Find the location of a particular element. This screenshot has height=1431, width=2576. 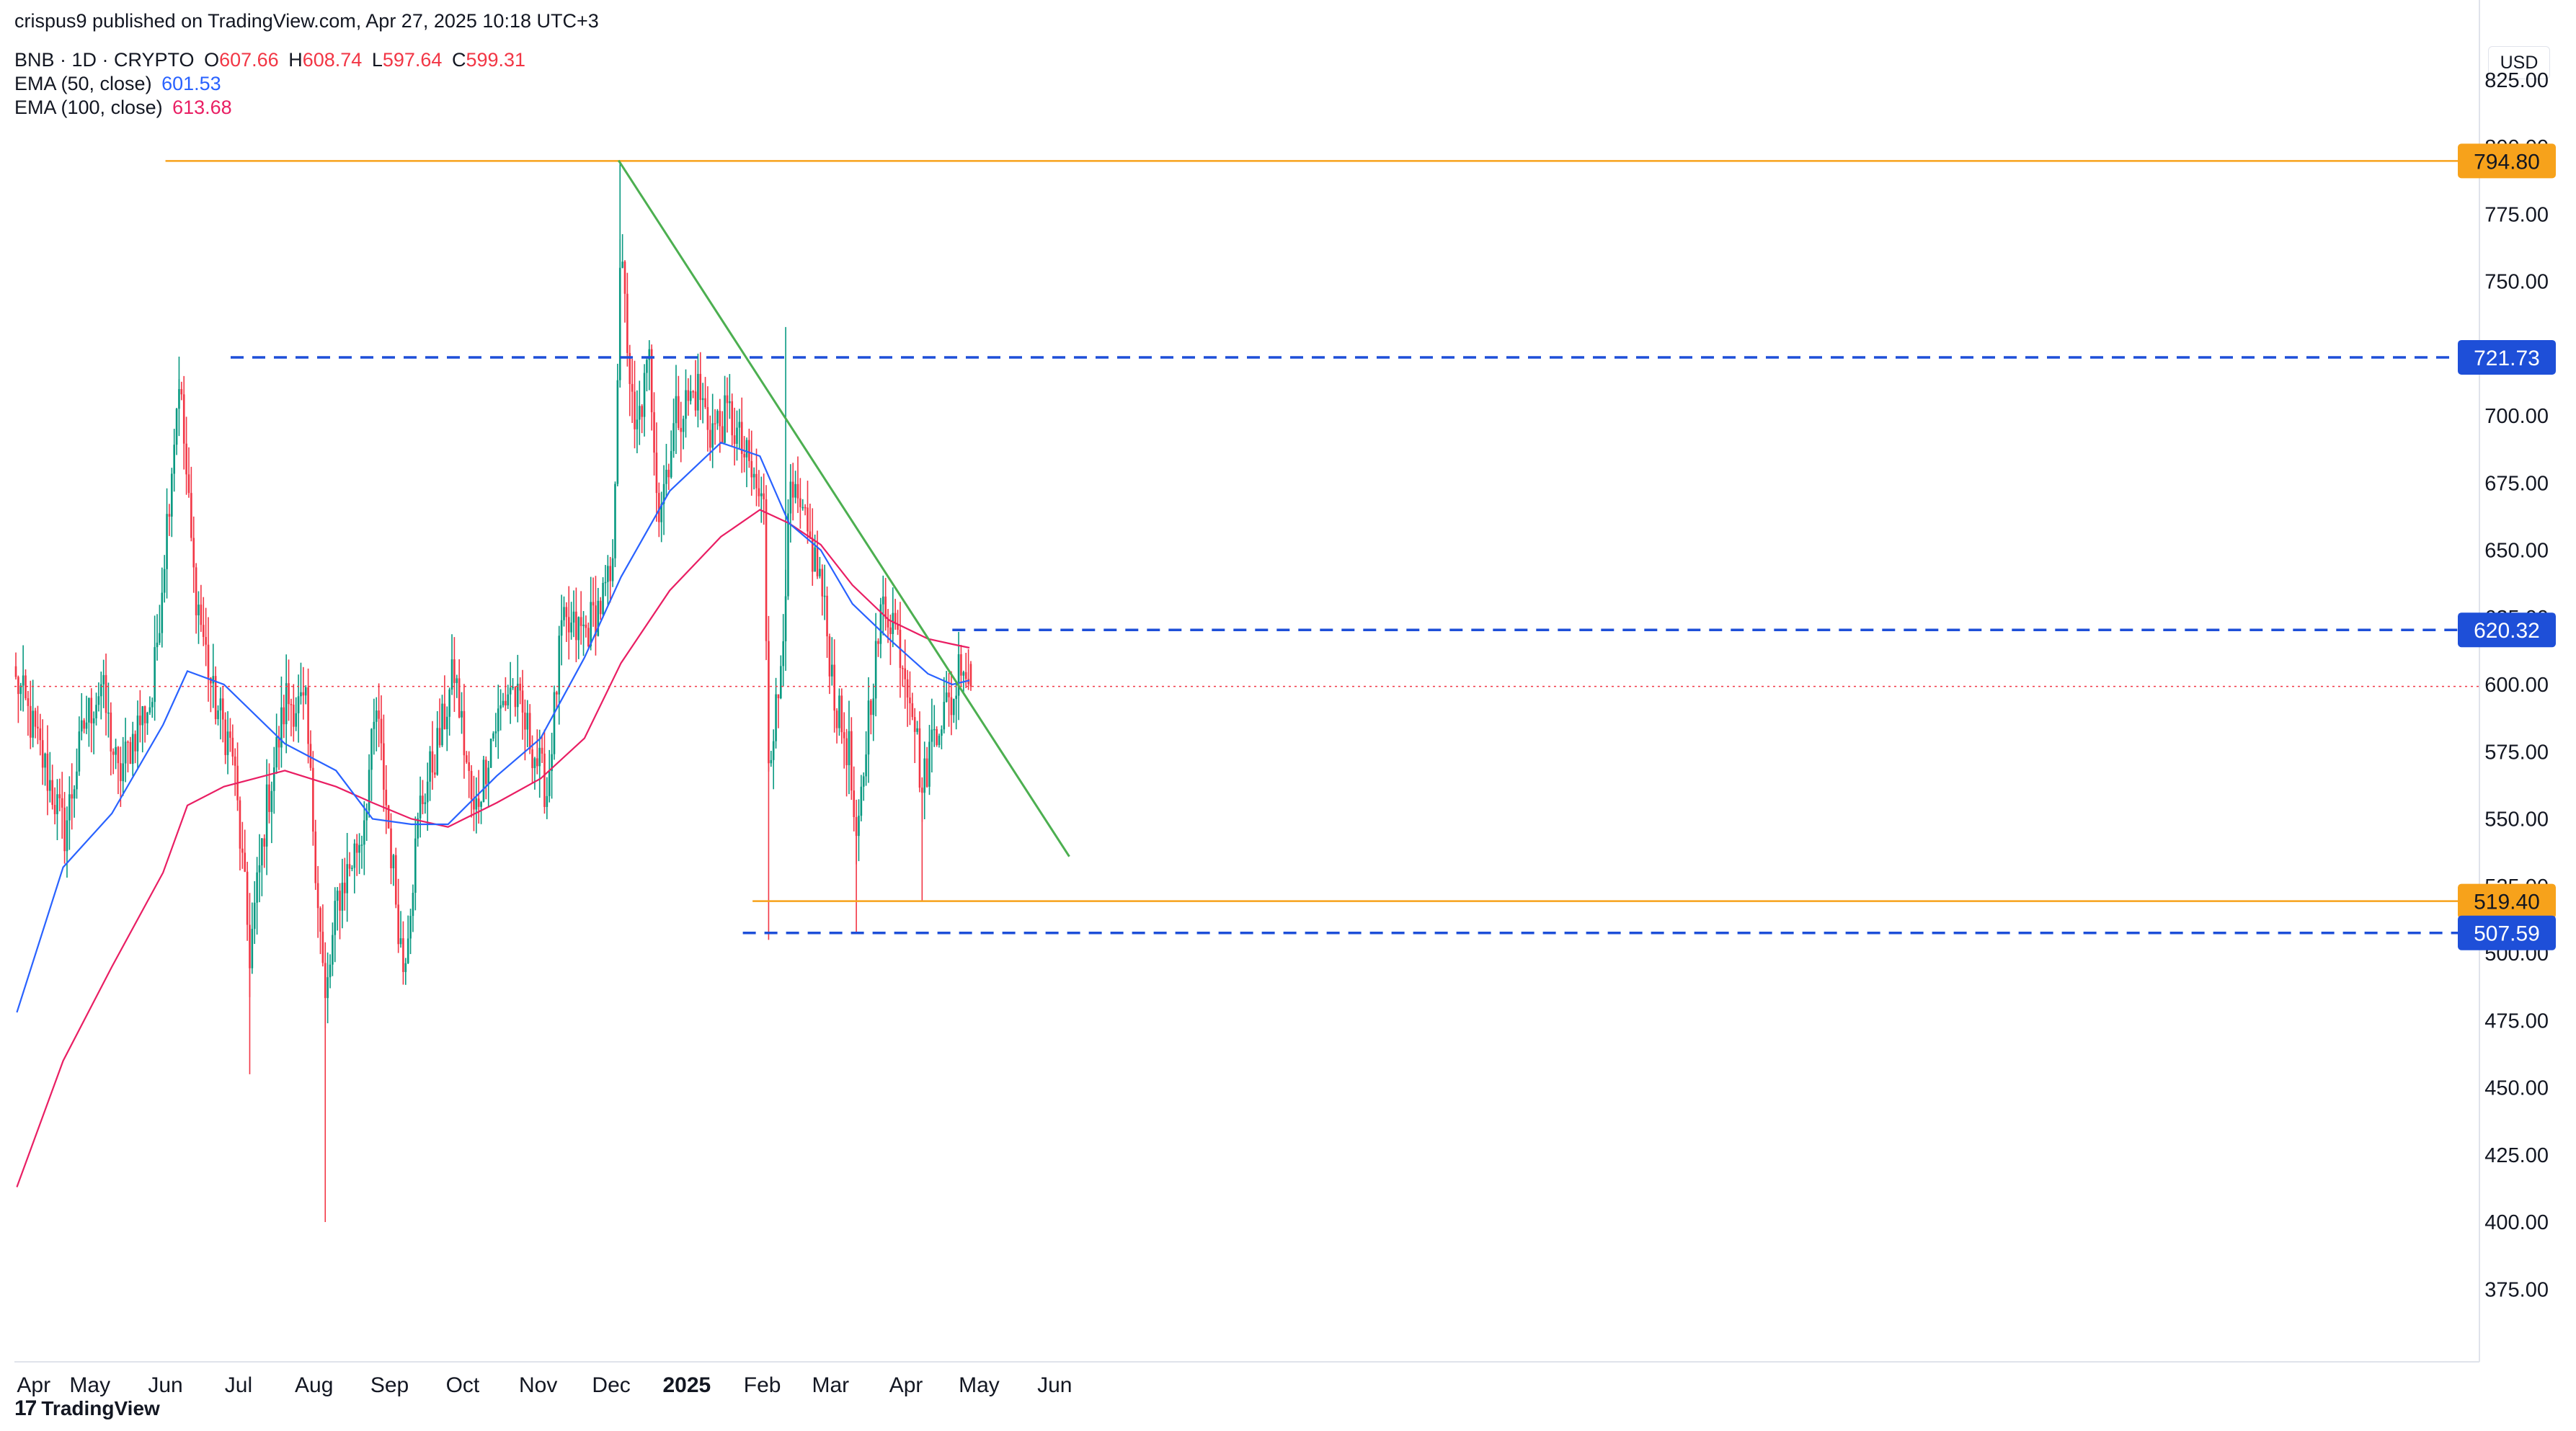

high-value: 608.74 is located at coordinates (332, 60).